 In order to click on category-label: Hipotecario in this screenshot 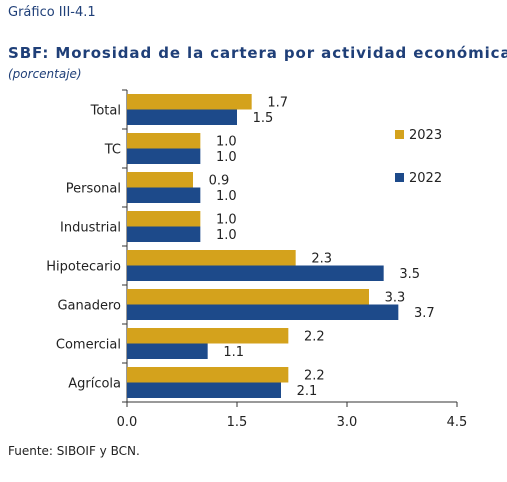, I will do `click(83, 267)`.